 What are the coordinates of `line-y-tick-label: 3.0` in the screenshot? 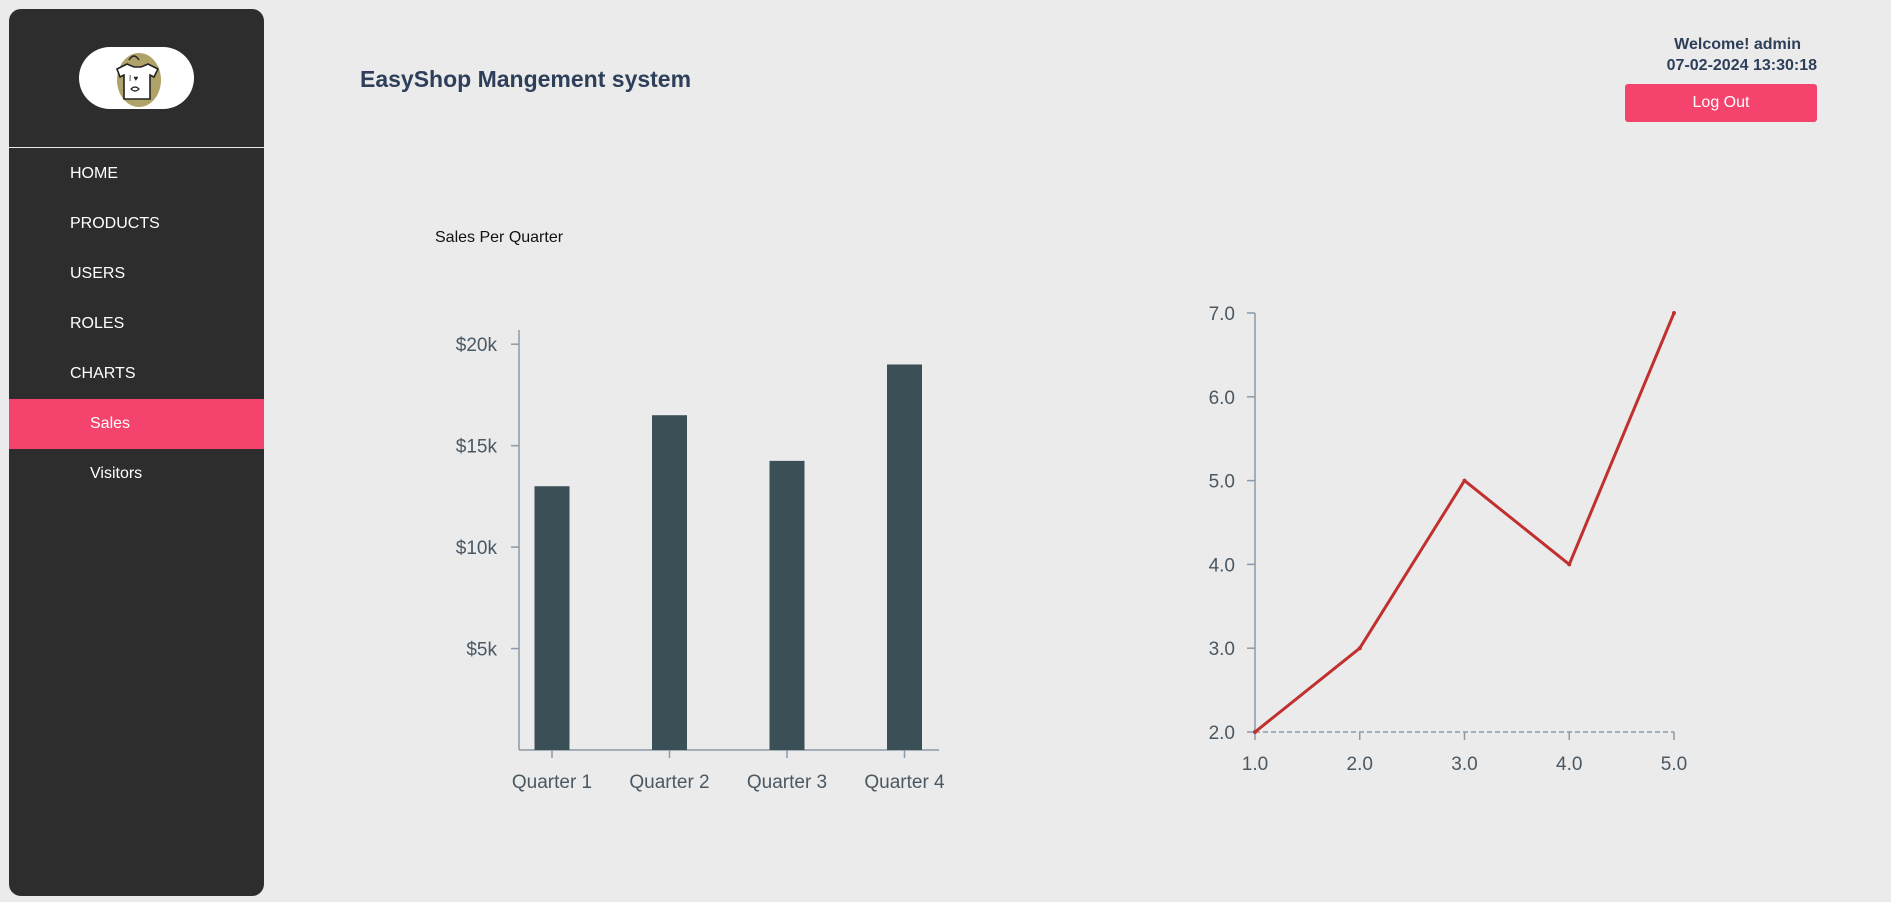 It's located at (1222, 649).